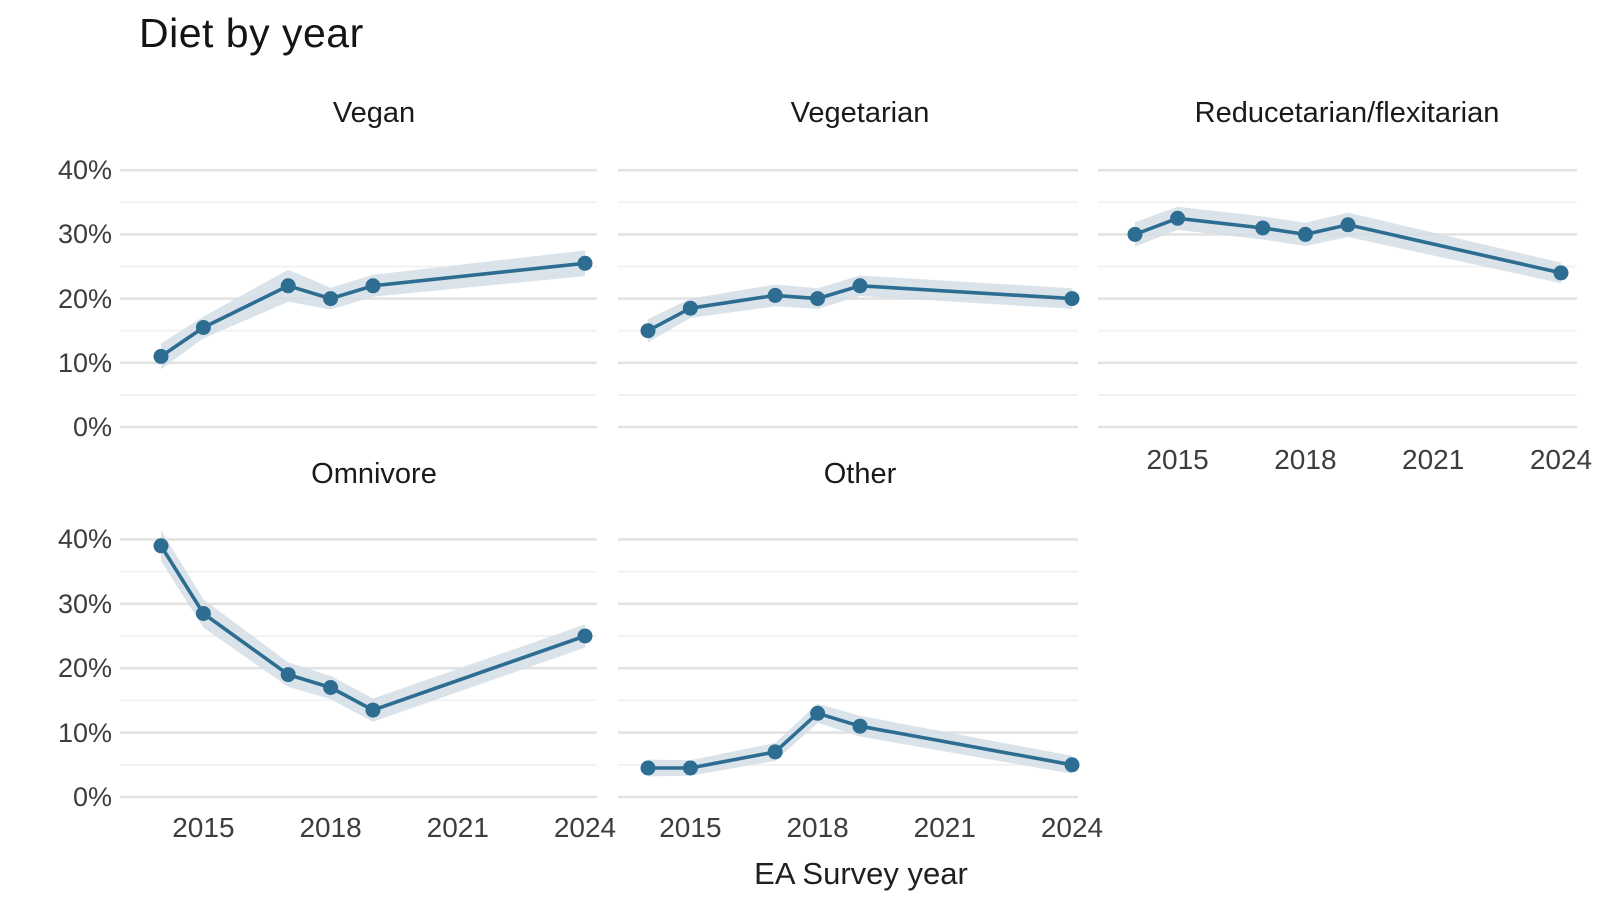 Image resolution: width=1600 pixels, height=914 pixels. Describe the element at coordinates (374, 113) in the screenshot. I see `facet-title-vegan: Vegan` at that location.